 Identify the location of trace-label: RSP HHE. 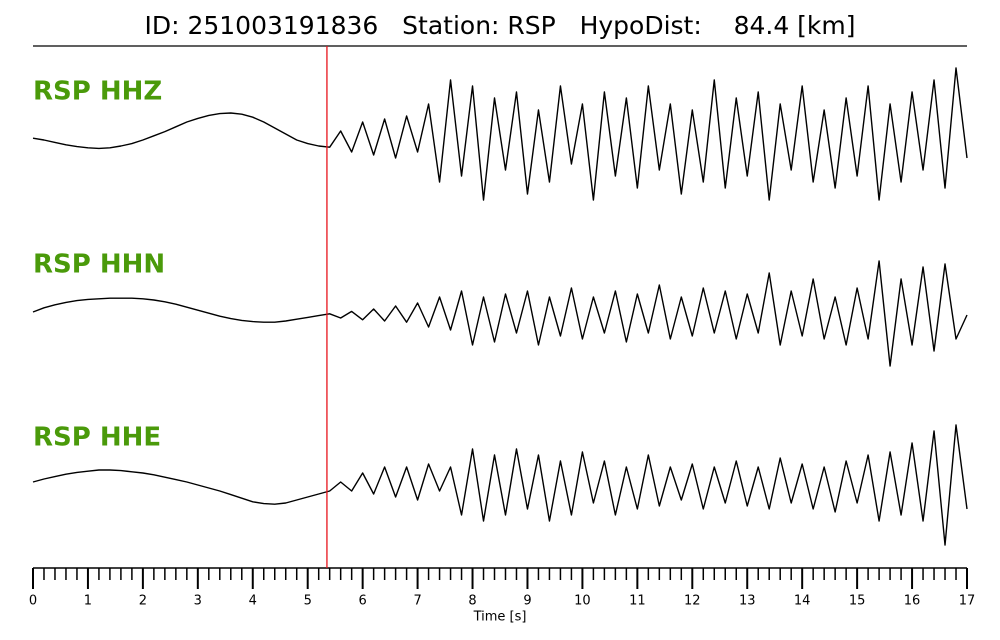
(97, 438).